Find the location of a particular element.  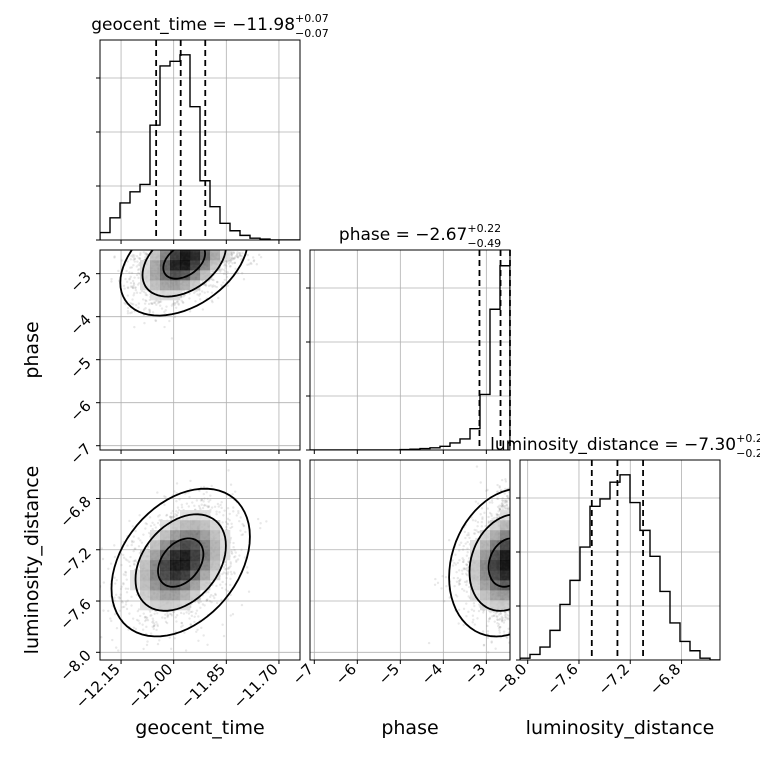

x-axis-label-phase: phase is located at coordinates (409, 728).